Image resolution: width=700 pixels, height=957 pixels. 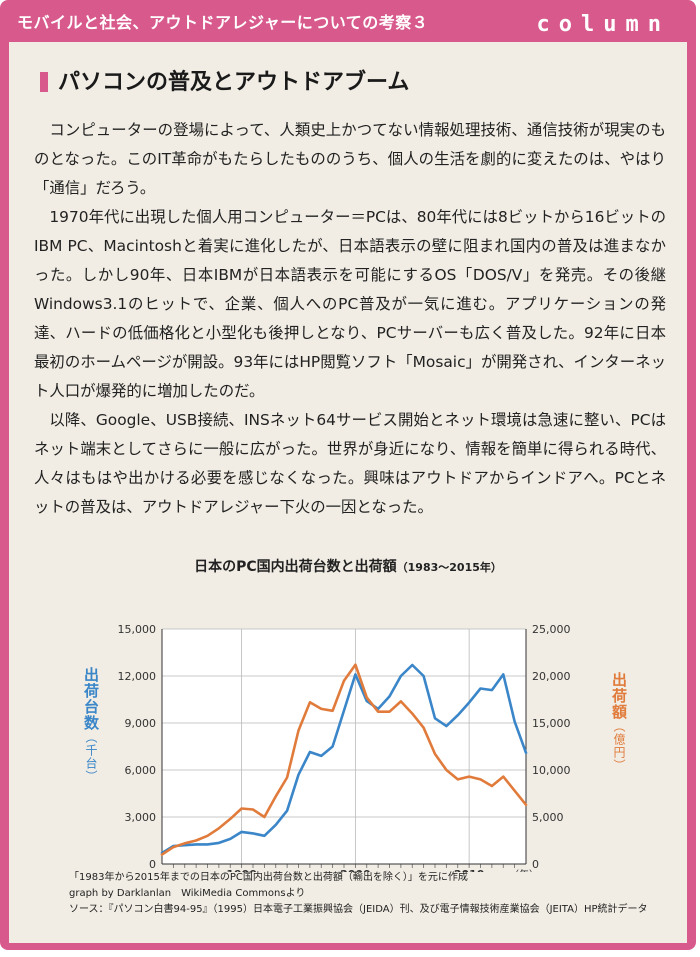 What do you see at coordinates (469, 870) in the screenshot?
I see `x-tick-label: 2010` at bounding box center [469, 870].